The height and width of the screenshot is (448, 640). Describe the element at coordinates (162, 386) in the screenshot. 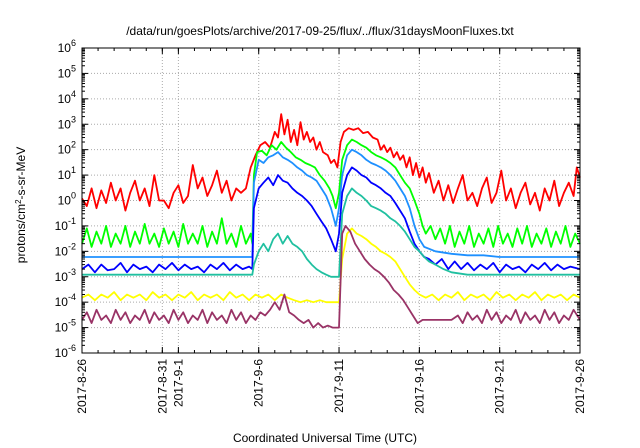

I see `x-tick-label: 2017-8-31` at that location.